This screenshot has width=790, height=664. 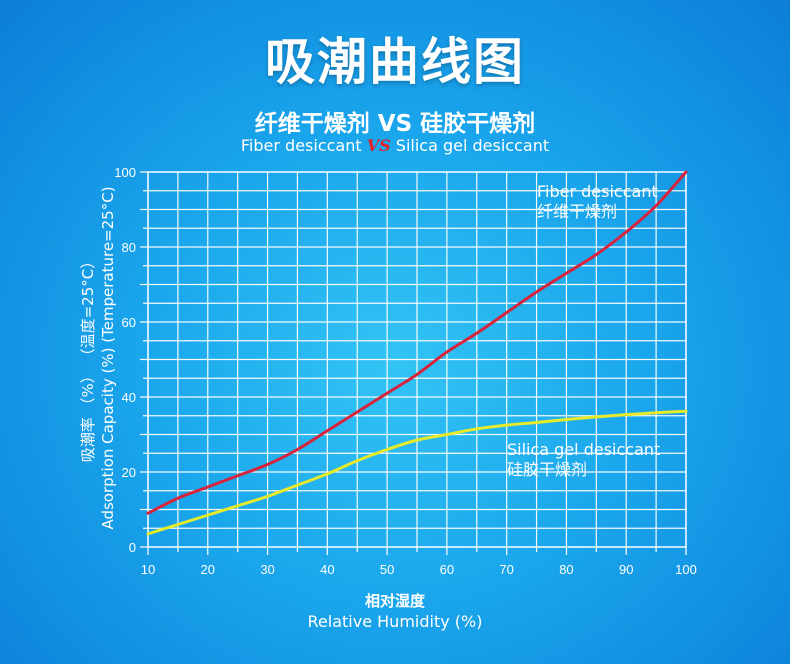 I want to click on subtitle-en-vs: VS, so click(x=378, y=145).